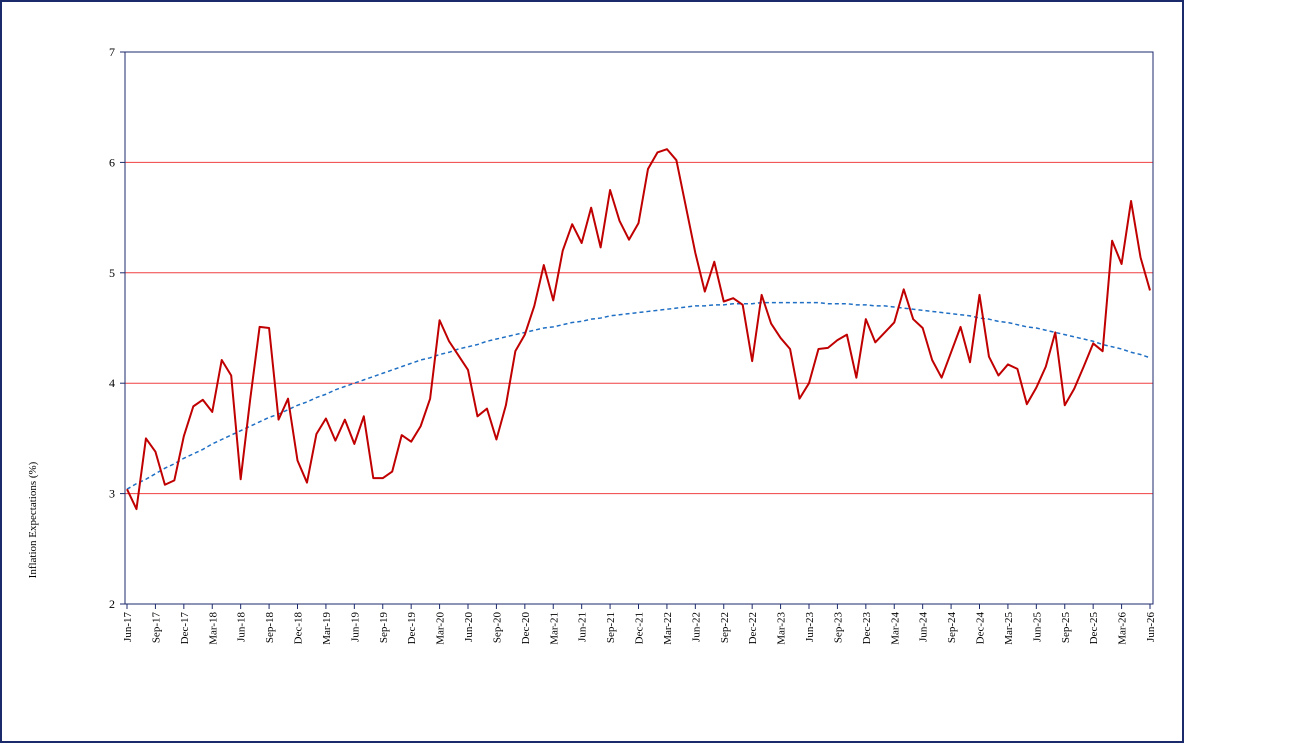 This screenshot has width=1290, height=748. What do you see at coordinates (1009, 628) in the screenshot?
I see `x-tick-label: Mar-25` at bounding box center [1009, 628].